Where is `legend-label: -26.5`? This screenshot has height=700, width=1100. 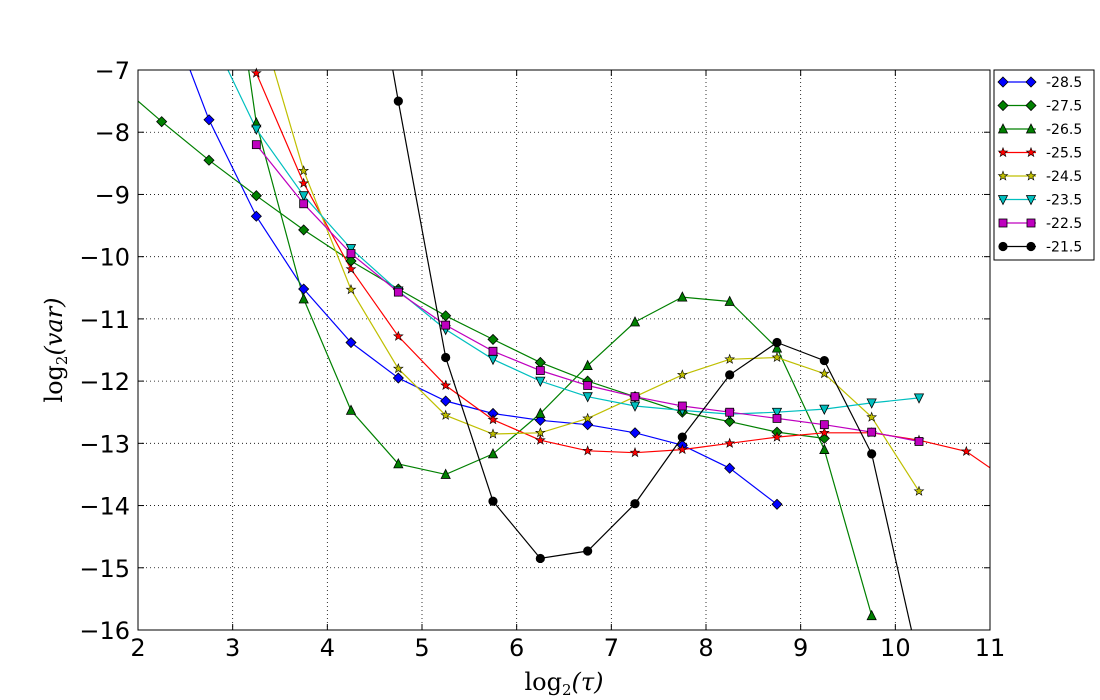
legend-label: -26.5 is located at coordinates (1064, 130).